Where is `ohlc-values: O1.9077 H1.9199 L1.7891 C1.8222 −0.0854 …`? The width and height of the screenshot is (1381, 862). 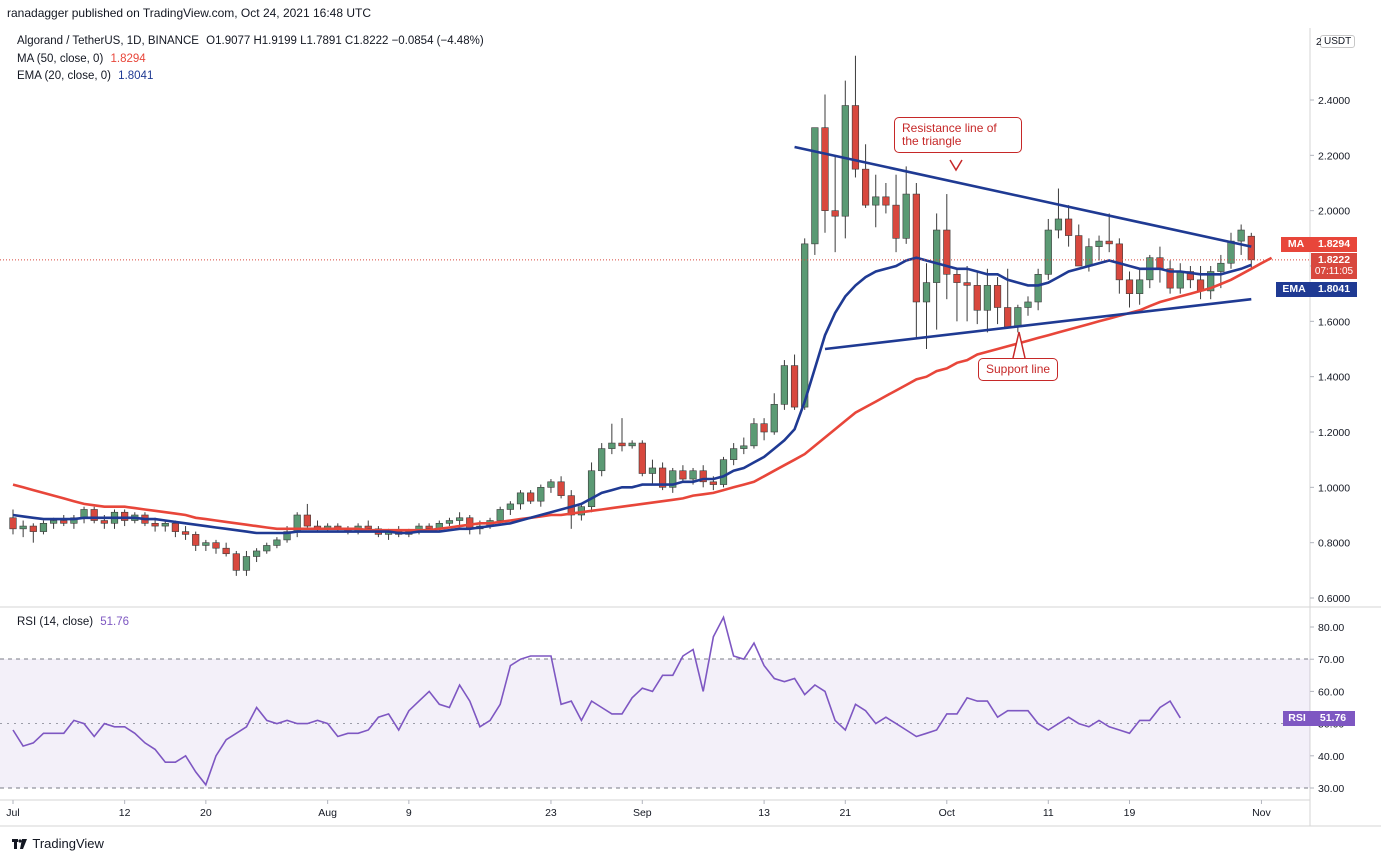
ohlc-values: O1.9077 H1.9199 L1.7891 C1.8222 −0.0854 … is located at coordinates (345, 41).